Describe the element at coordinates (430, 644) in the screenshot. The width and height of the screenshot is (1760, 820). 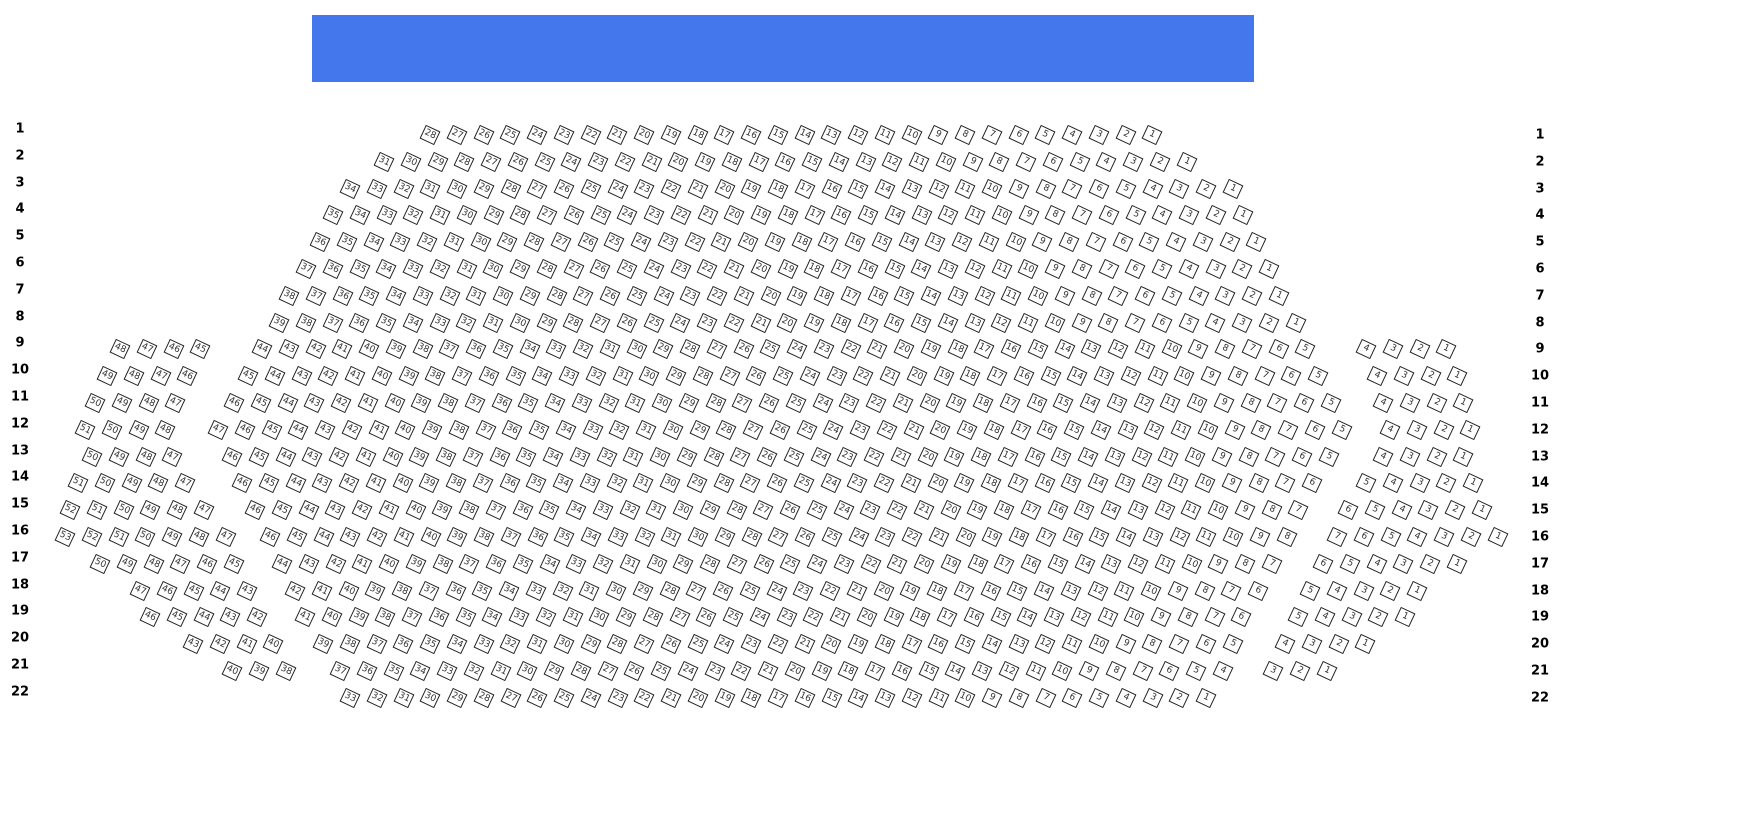
I see `seat: 35` at that location.